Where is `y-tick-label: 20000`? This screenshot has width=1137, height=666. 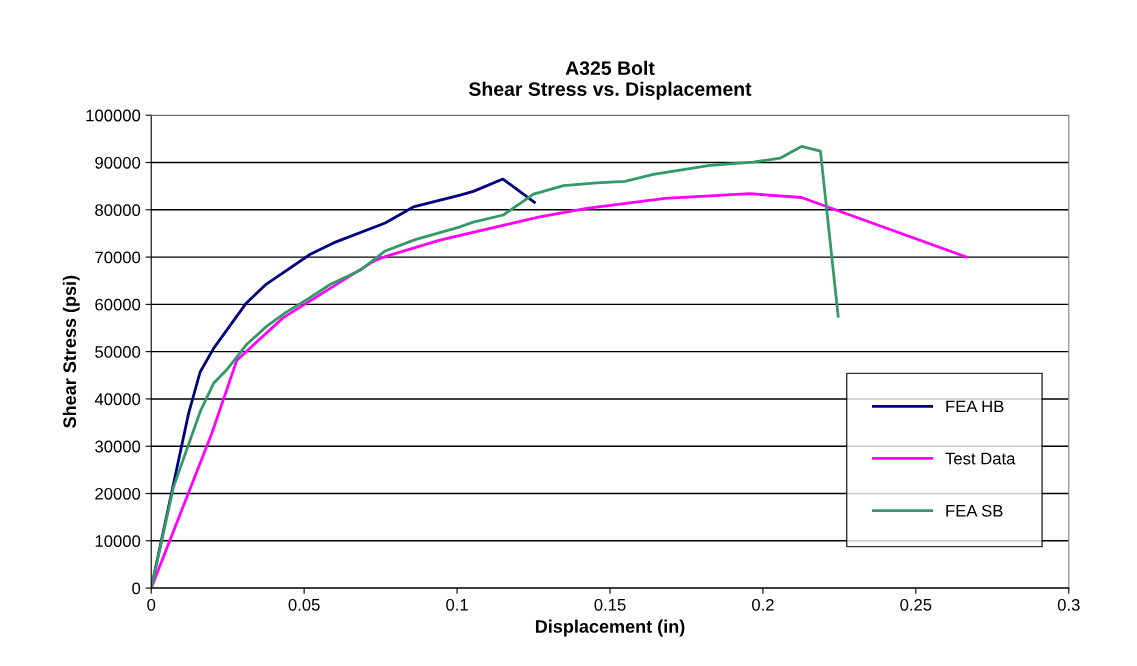
y-tick-label: 20000 is located at coordinates (118, 493).